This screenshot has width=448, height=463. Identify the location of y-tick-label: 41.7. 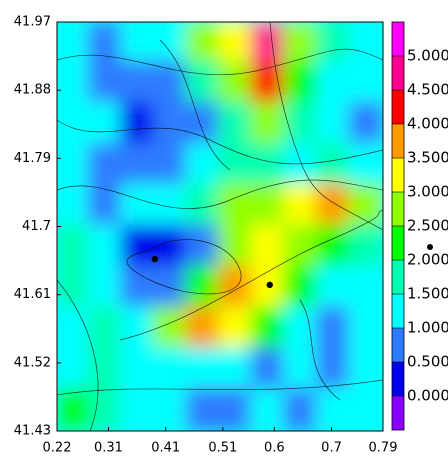
(36, 226).